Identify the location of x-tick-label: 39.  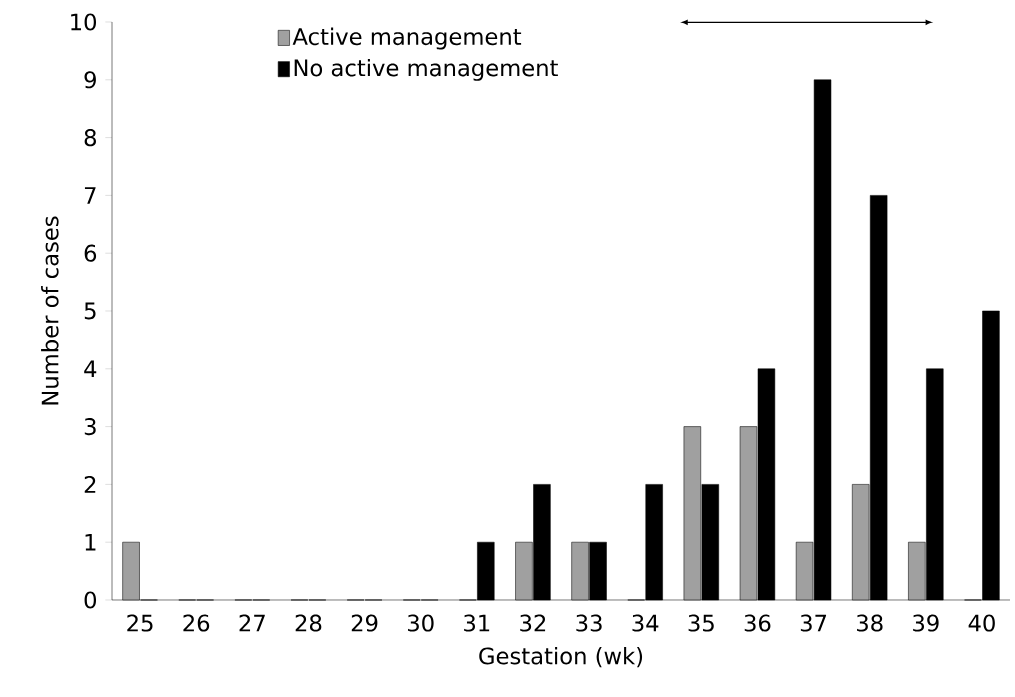
(926, 623).